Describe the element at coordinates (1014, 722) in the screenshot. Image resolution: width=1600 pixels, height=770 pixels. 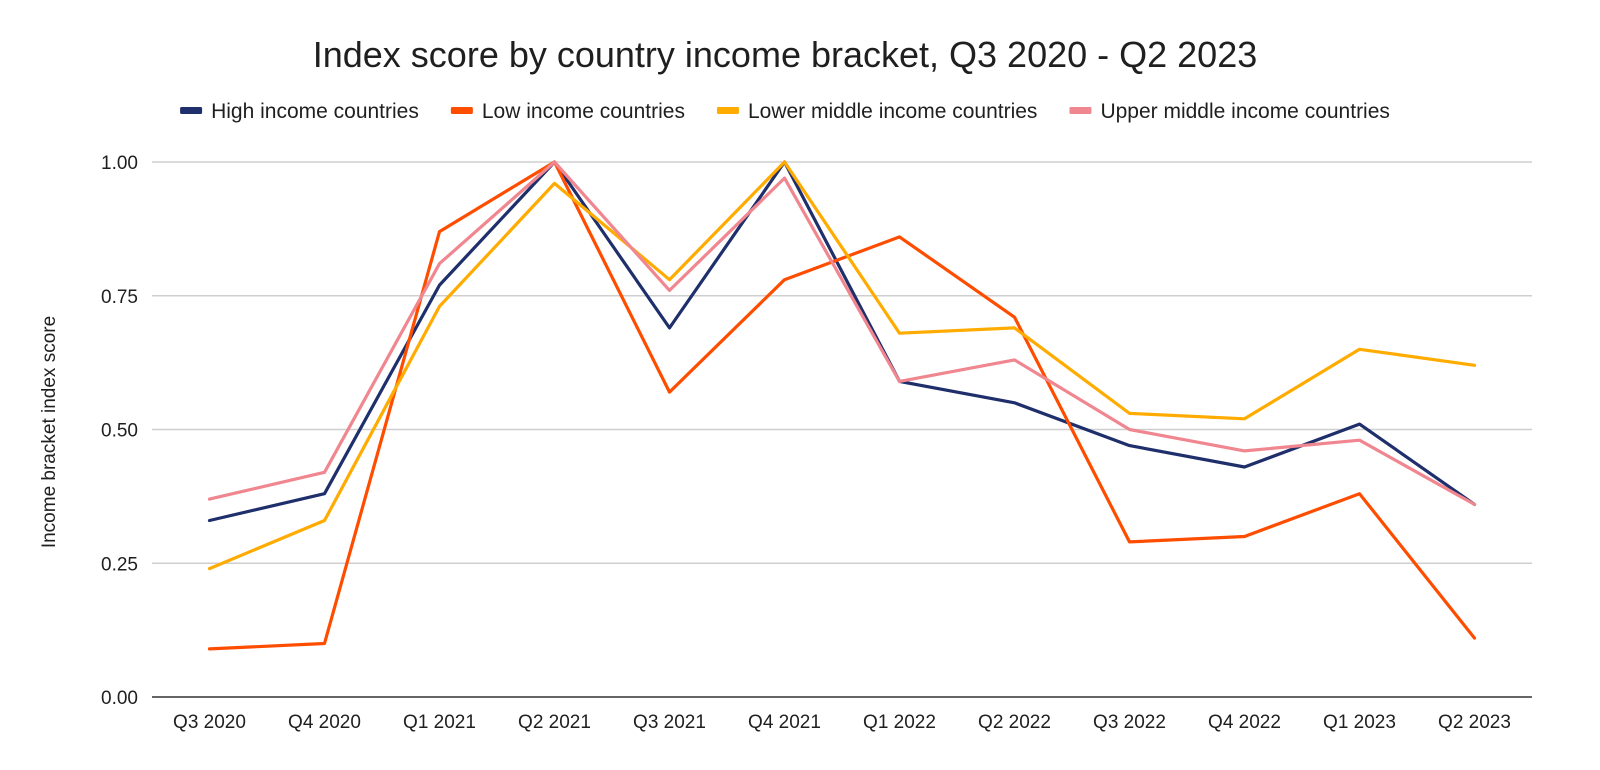
I see `x-tick-label: Q2 2022` at that location.